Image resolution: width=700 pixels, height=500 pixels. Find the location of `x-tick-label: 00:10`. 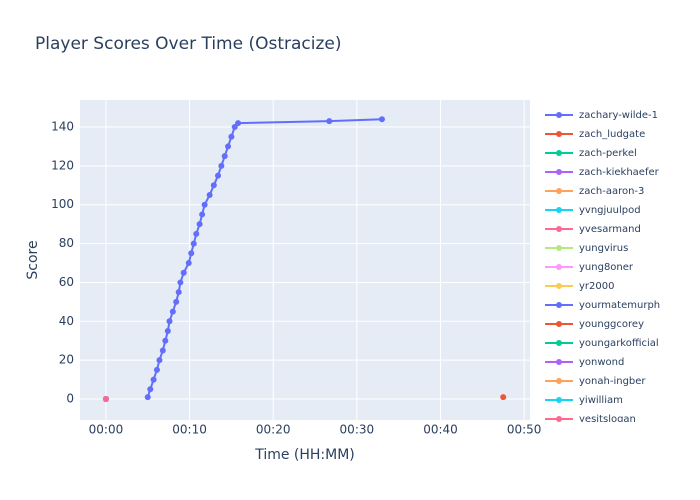

x-tick-label: 00:10 is located at coordinates (189, 430).